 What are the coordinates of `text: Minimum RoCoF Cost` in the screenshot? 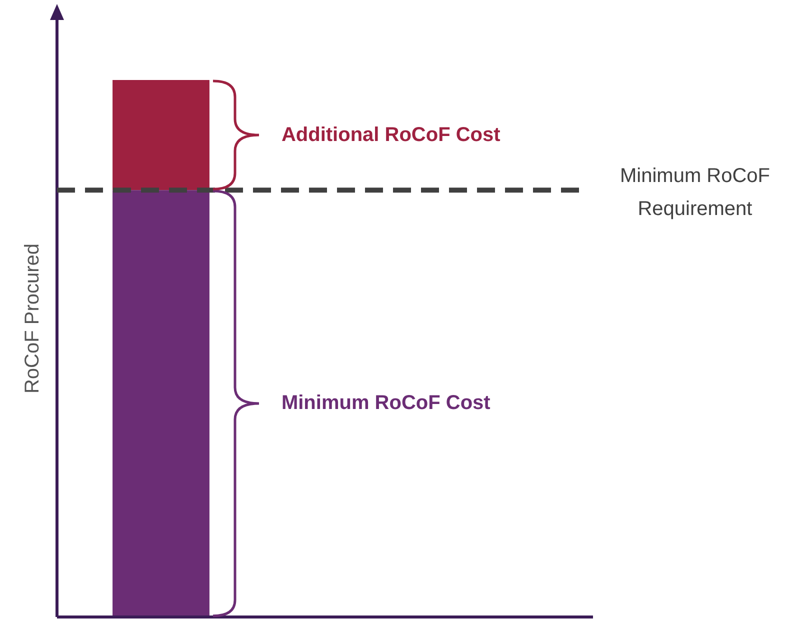 It's located at (385, 404).